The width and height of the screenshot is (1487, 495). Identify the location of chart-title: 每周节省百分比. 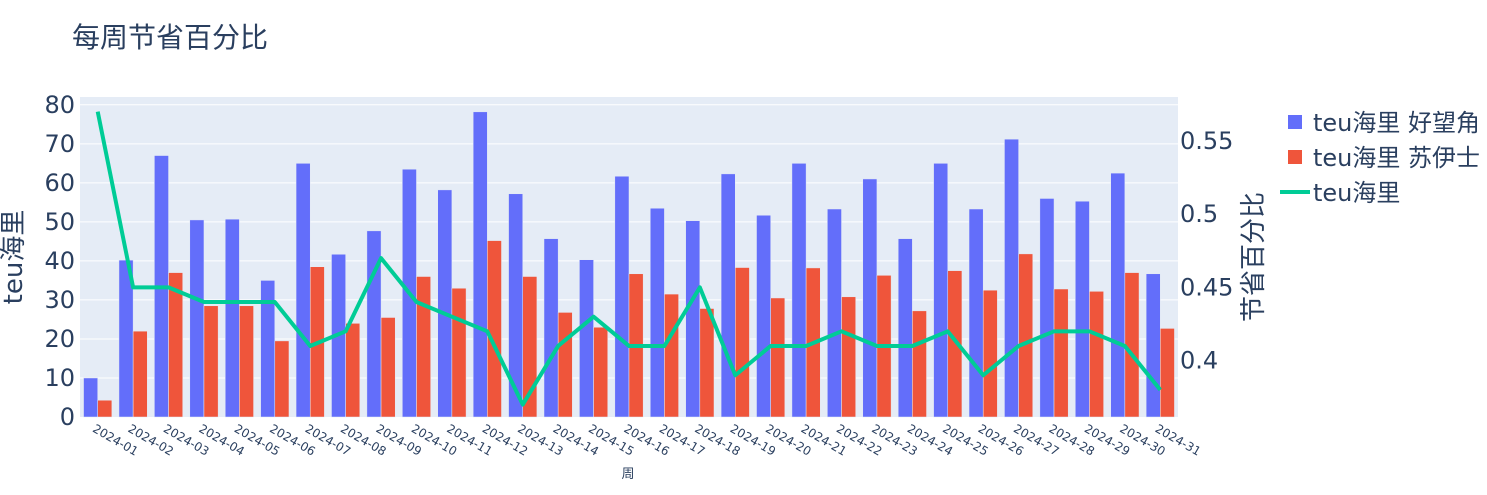
(170, 37).